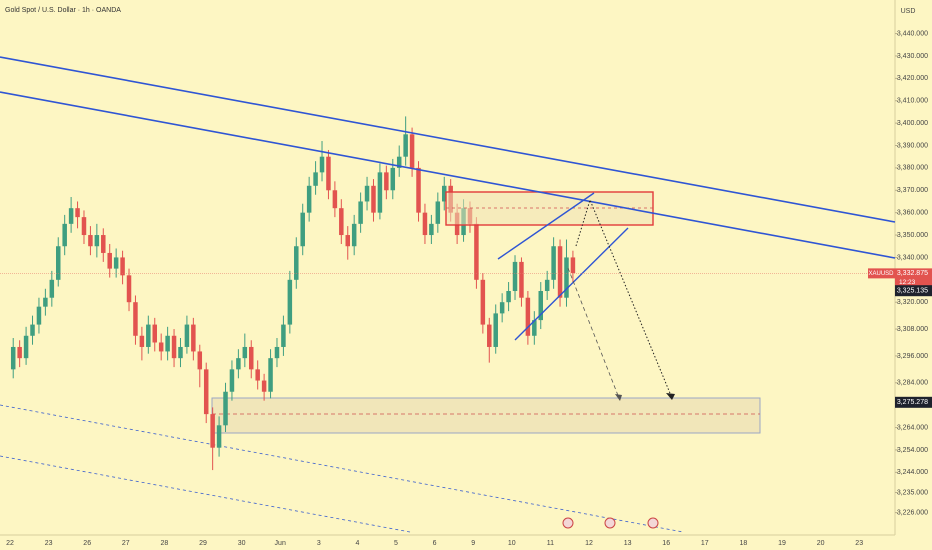  I want to click on x-tick-label: 18, so click(744, 543).